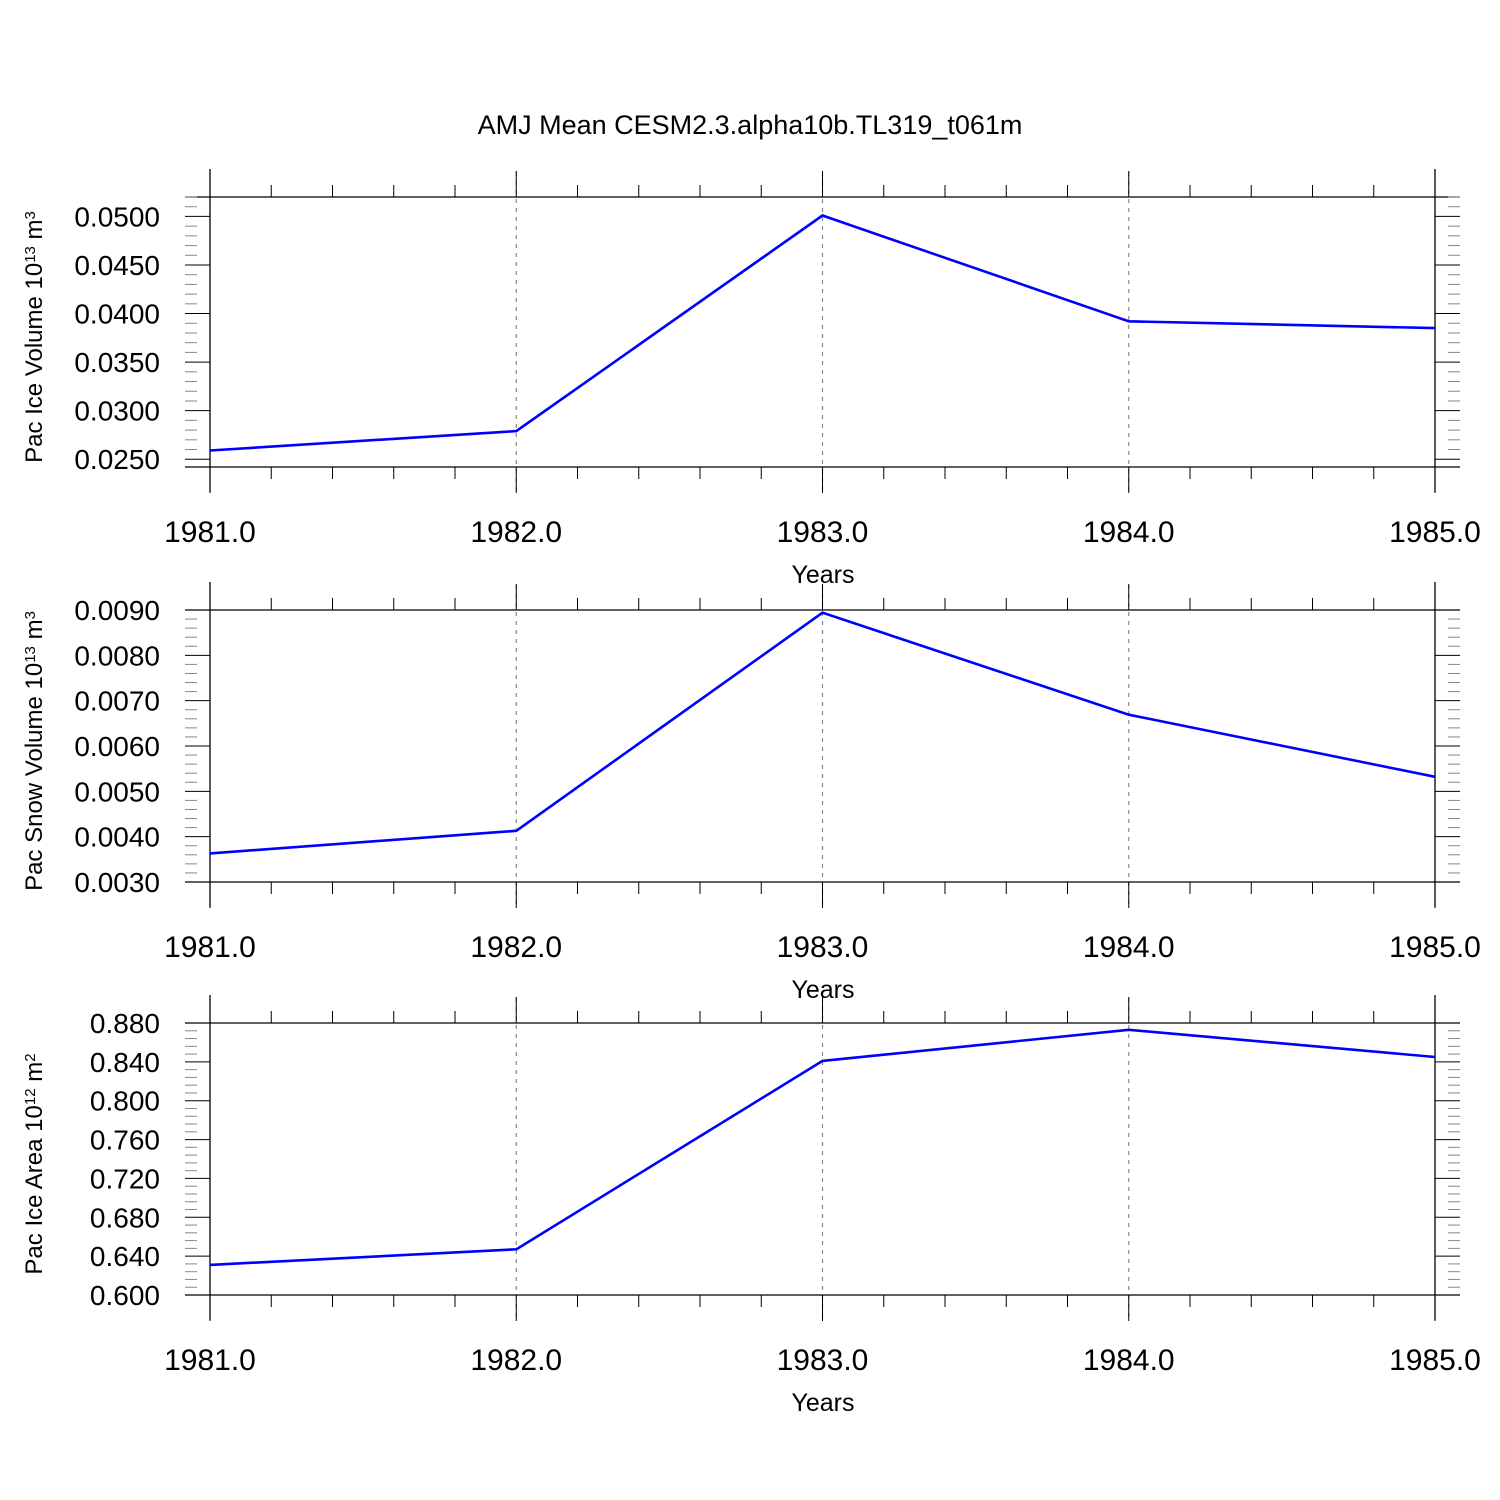  I want to click on panel-3-series-line, so click(822, 1147).